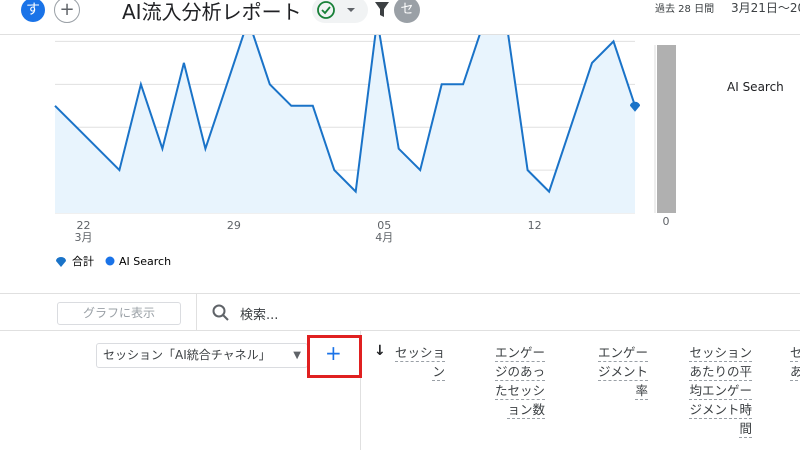 The height and width of the screenshot is (450, 800). I want to click on column-header-line: ジのあっ, so click(519, 372).